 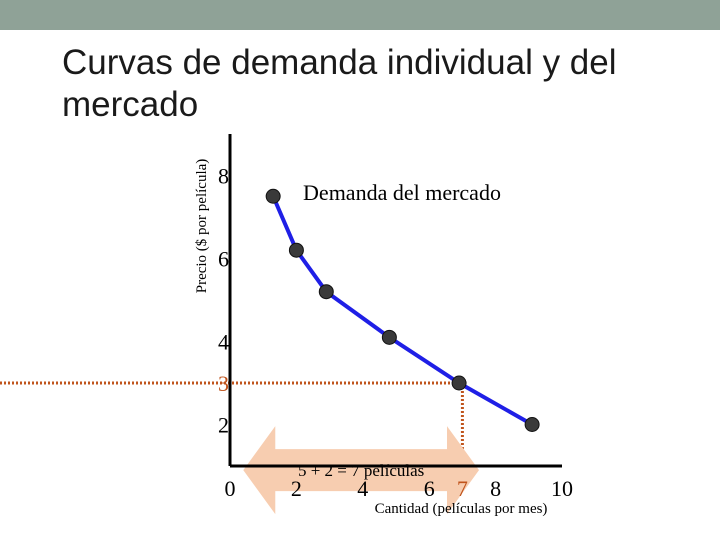 What do you see at coordinates (223, 383) in the screenshot?
I see `y-tick-label: 3` at bounding box center [223, 383].